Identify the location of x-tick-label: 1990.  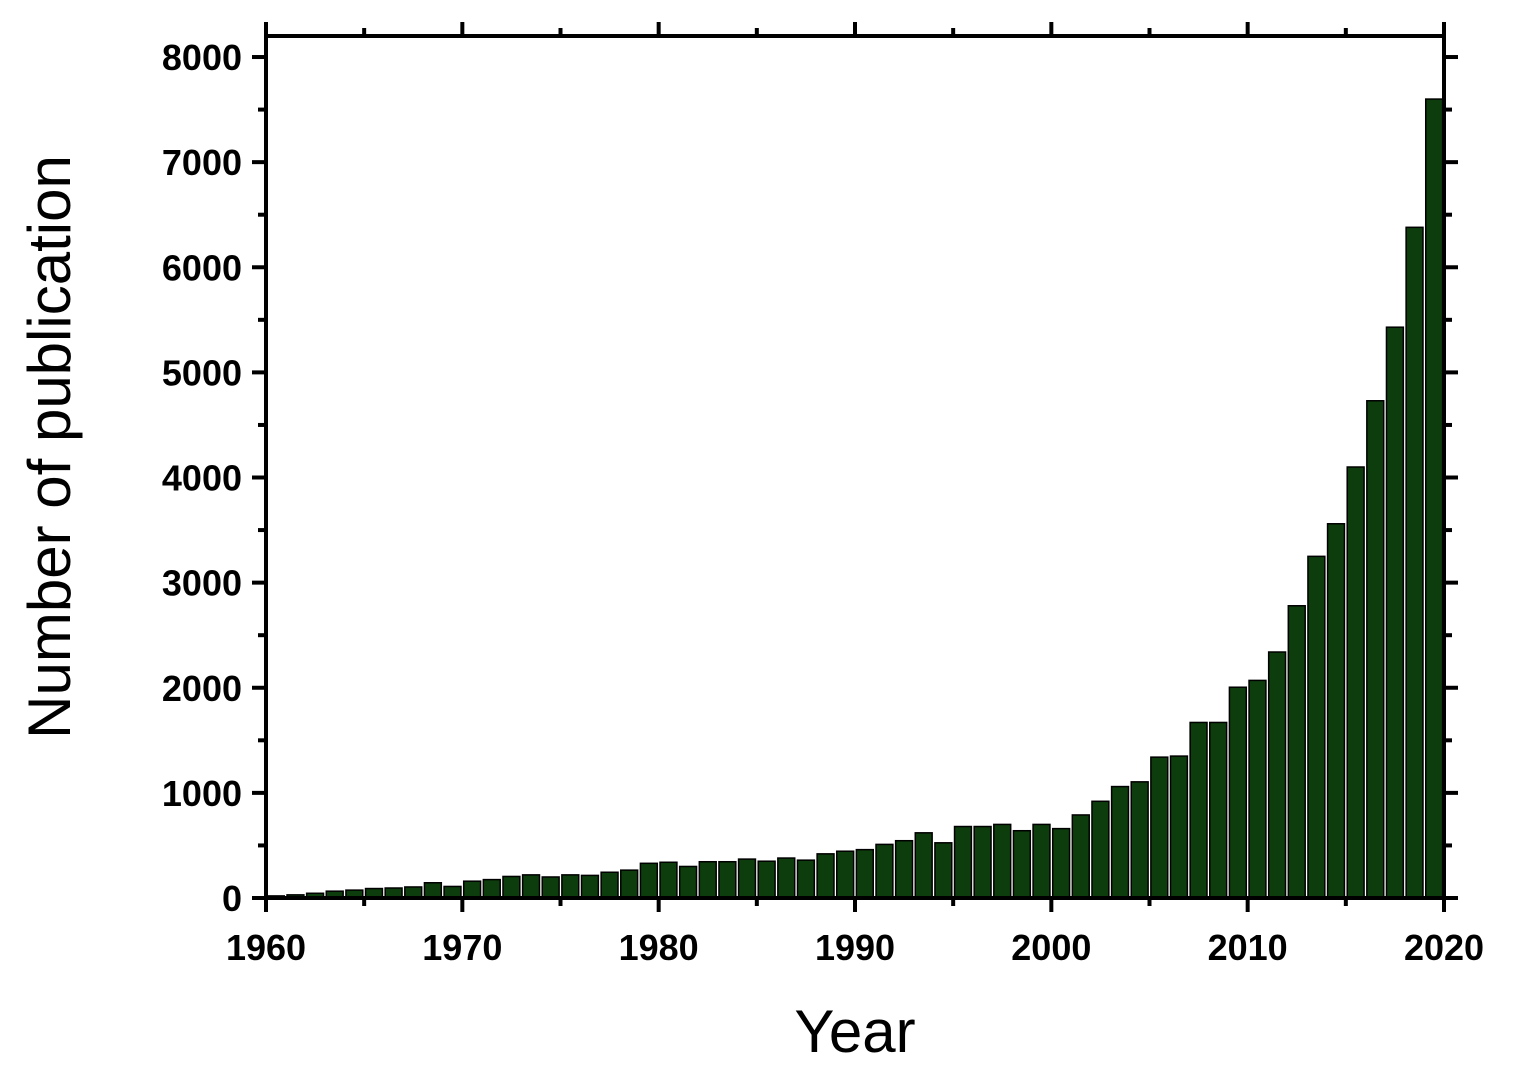
(855, 947).